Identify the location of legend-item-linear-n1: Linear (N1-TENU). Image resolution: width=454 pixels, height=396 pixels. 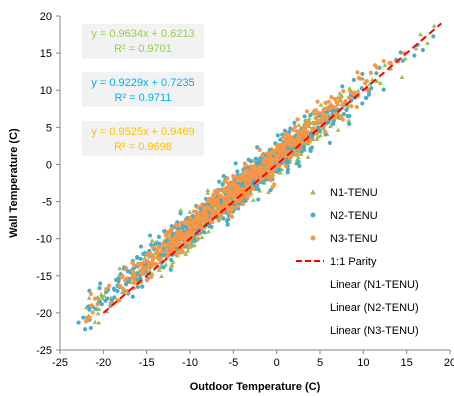
(374, 285).